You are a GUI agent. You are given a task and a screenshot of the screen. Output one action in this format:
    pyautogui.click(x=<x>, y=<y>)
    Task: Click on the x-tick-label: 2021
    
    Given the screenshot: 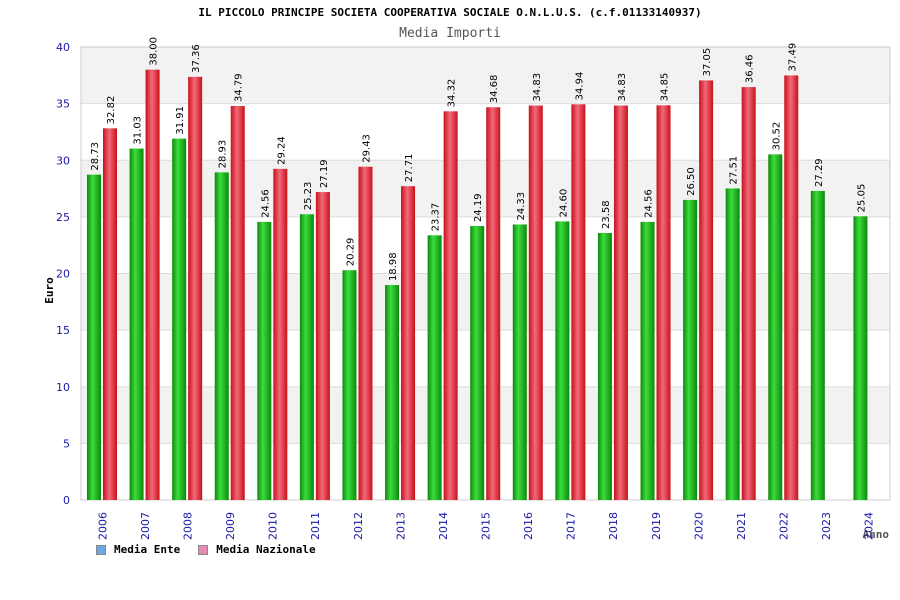 What is the action you would take?
    pyautogui.click(x=741, y=526)
    